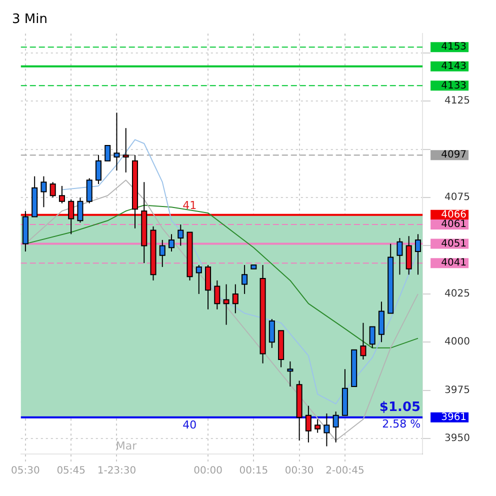  I want to click on ref-line-label: 4097, so click(454, 155).